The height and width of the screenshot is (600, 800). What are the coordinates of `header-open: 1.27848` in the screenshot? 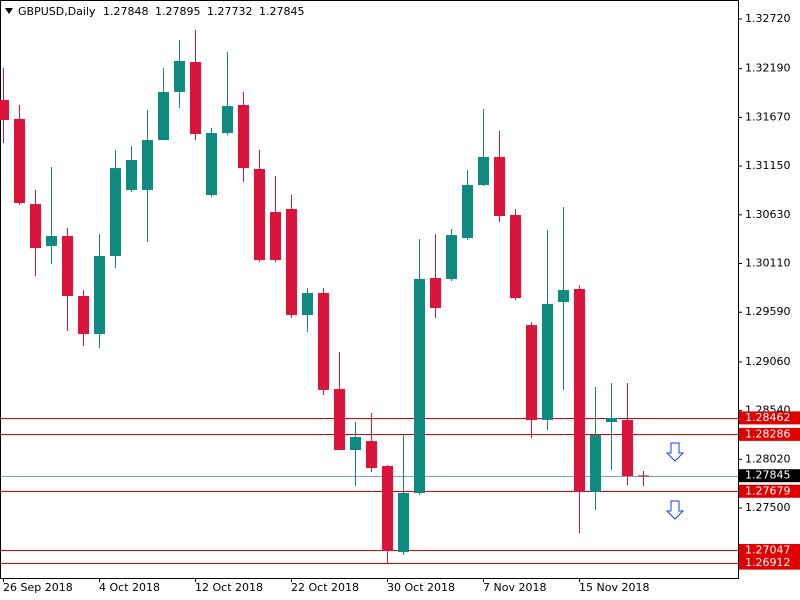 It's located at (126, 11).